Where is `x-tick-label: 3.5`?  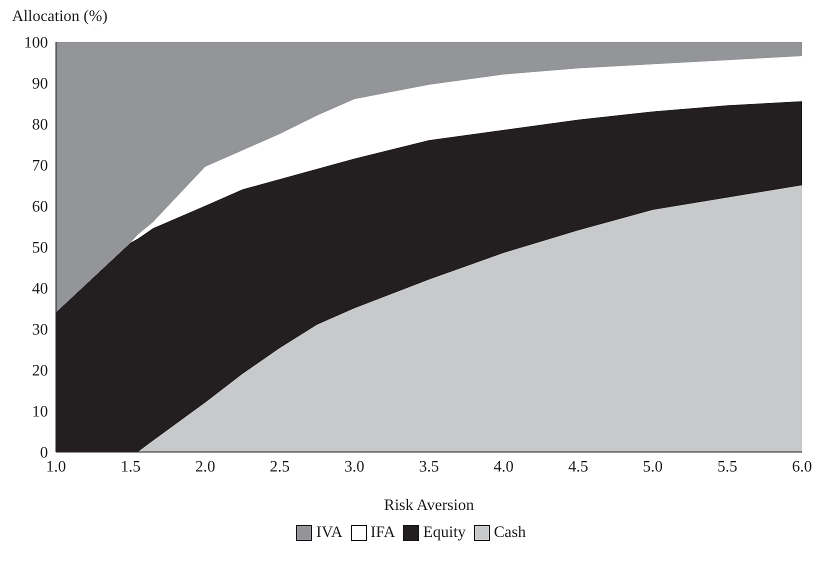 x-tick-label: 3.5 is located at coordinates (429, 467).